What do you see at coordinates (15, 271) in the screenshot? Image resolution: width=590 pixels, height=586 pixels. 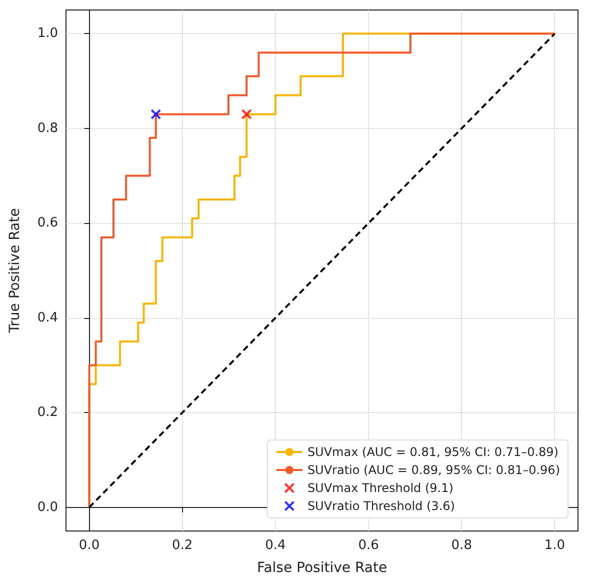 I see `y-axis-title: True Positive Rate` at bounding box center [15, 271].